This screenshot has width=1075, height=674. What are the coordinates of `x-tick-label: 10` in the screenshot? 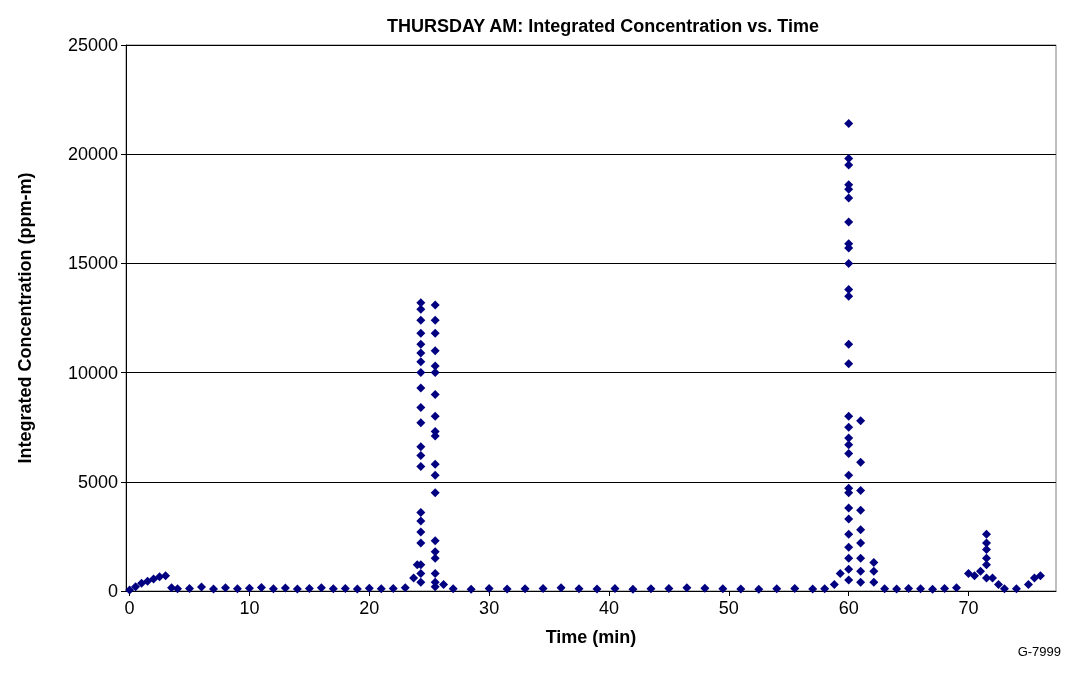 It's located at (249, 608).